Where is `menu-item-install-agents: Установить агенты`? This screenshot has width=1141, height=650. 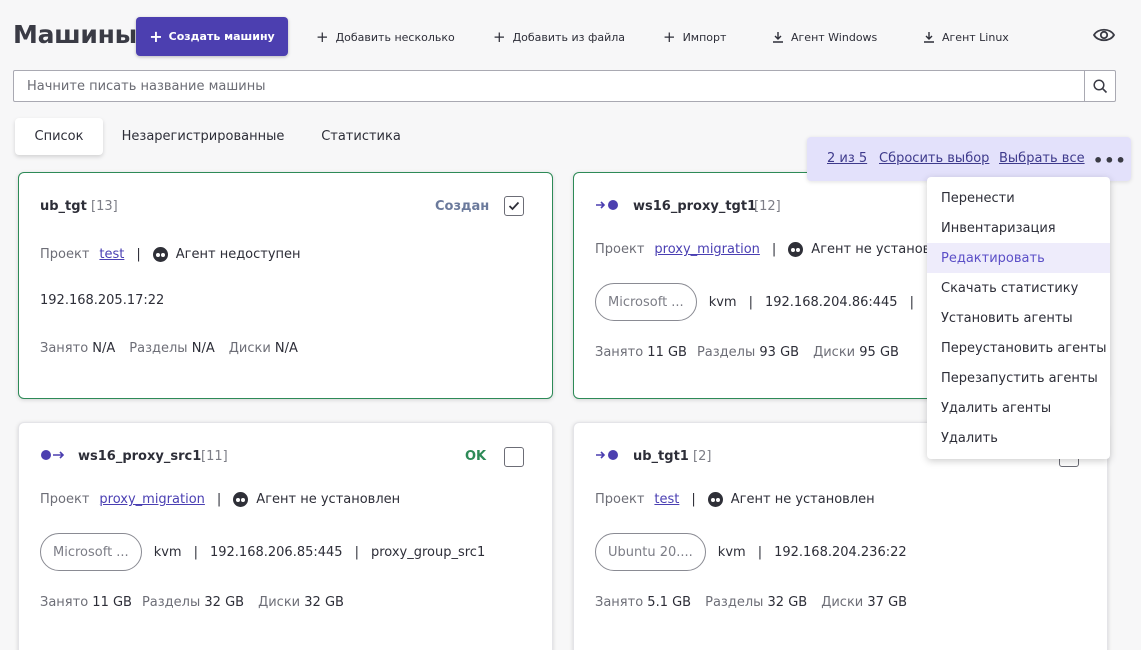 menu-item-install-agents: Установить агенты is located at coordinates (1007, 318).